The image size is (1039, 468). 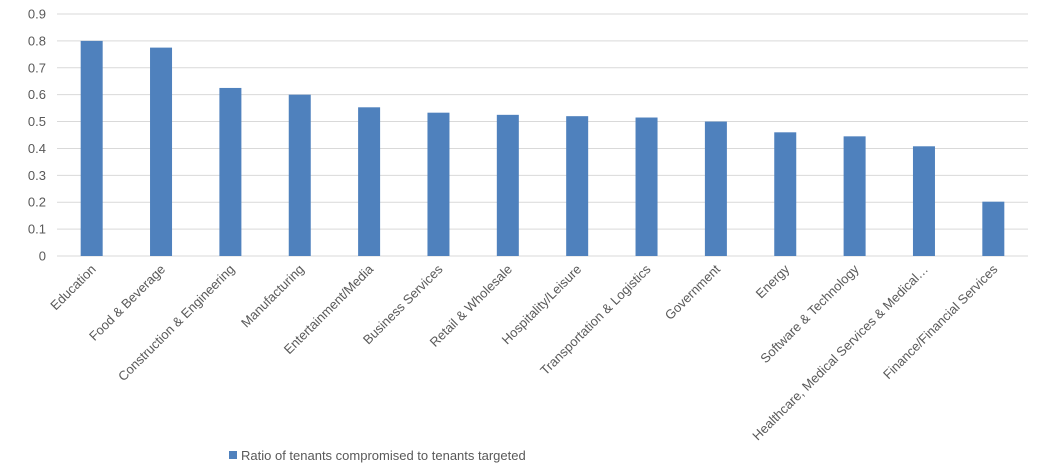 What do you see at coordinates (37, 40) in the screenshot?
I see `y-tick-label: 0.8` at bounding box center [37, 40].